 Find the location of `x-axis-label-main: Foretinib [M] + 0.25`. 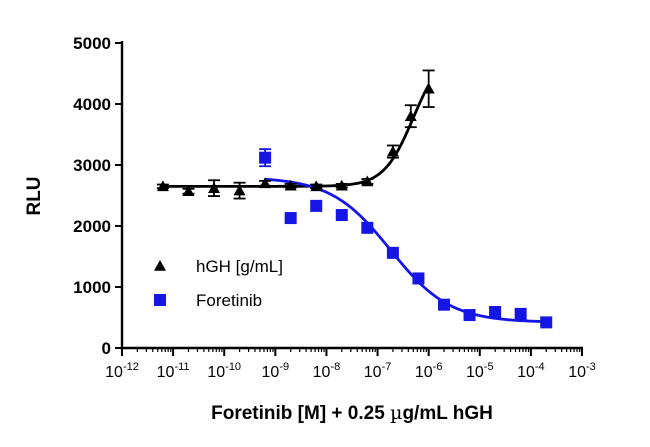

x-axis-label-main: Foretinib [M] + 0.25 is located at coordinates (300, 413).